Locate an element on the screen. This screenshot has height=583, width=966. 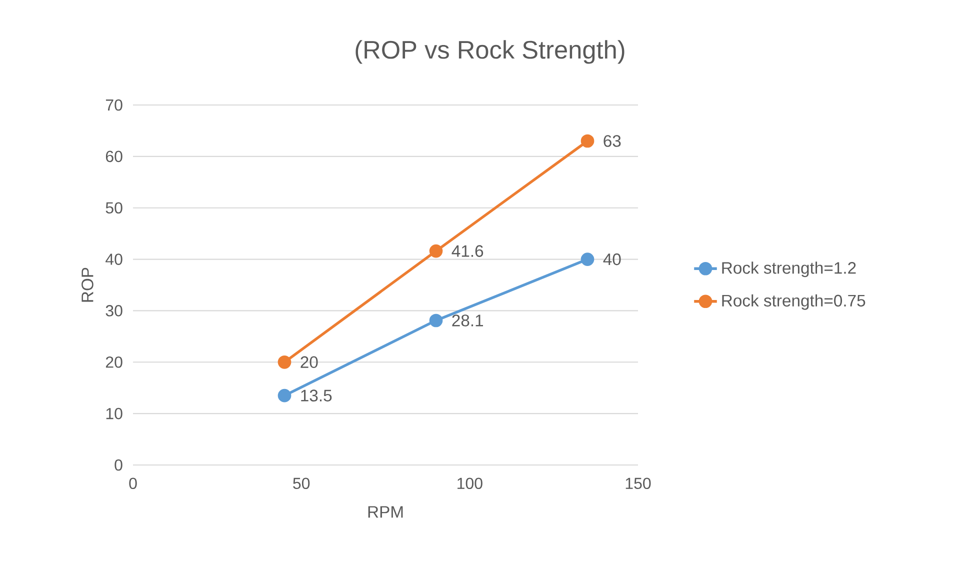
y-tick-label: 0 is located at coordinates (118, 465).